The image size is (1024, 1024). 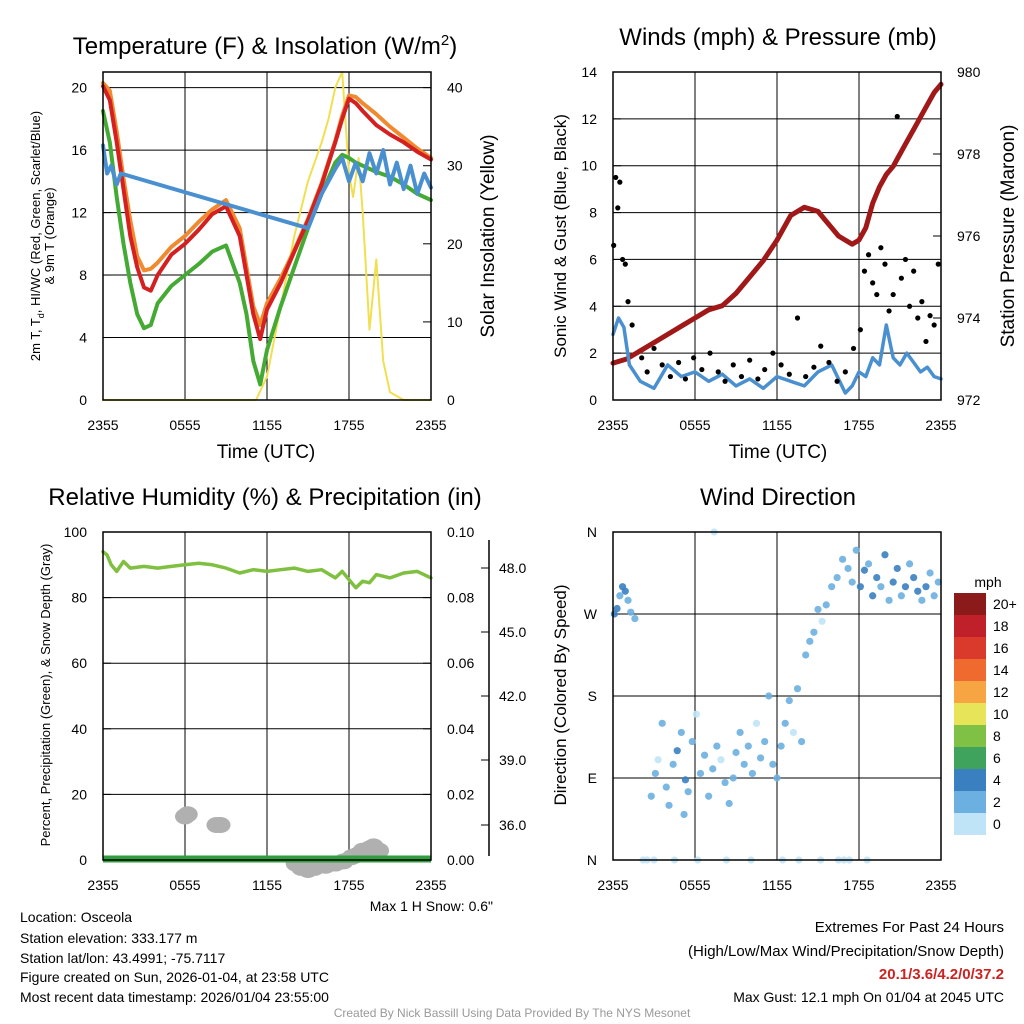 I want to click on snow-tick-label: 45.0, so click(x=512, y=632).